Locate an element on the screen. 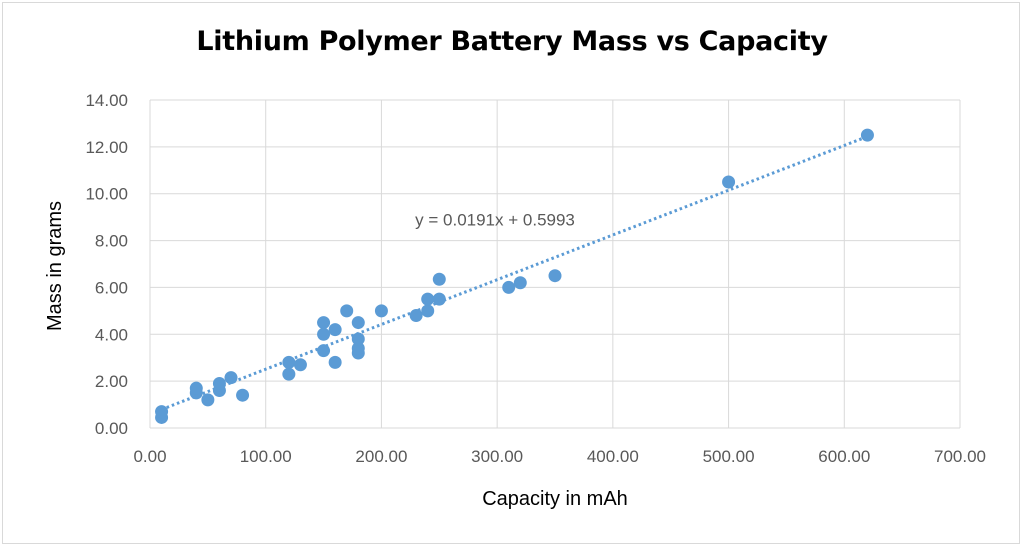  y-tick-label: 6.00 is located at coordinates (111, 287).